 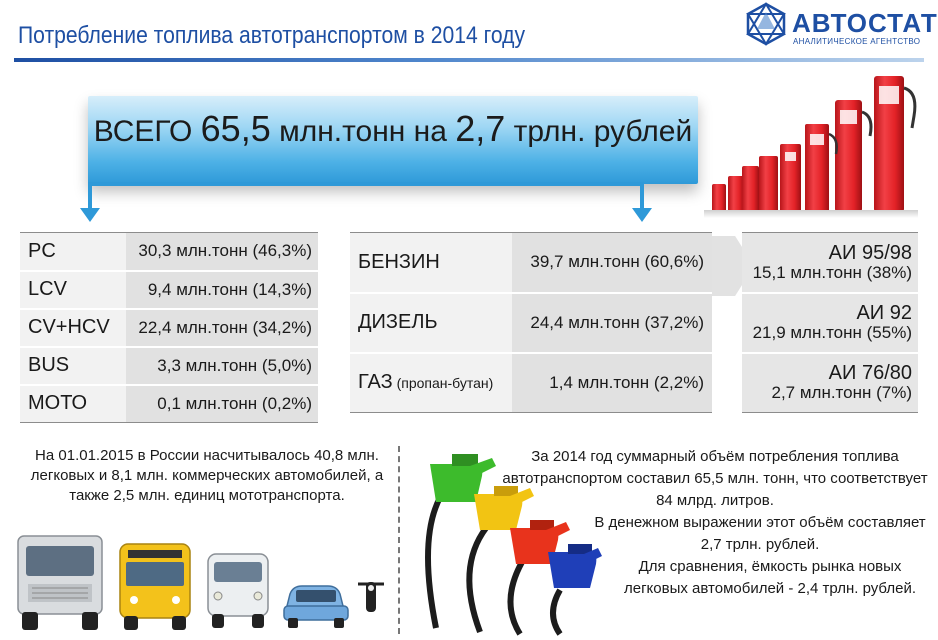 I want to click on fuel-pump-icon, so click(x=814, y=144).